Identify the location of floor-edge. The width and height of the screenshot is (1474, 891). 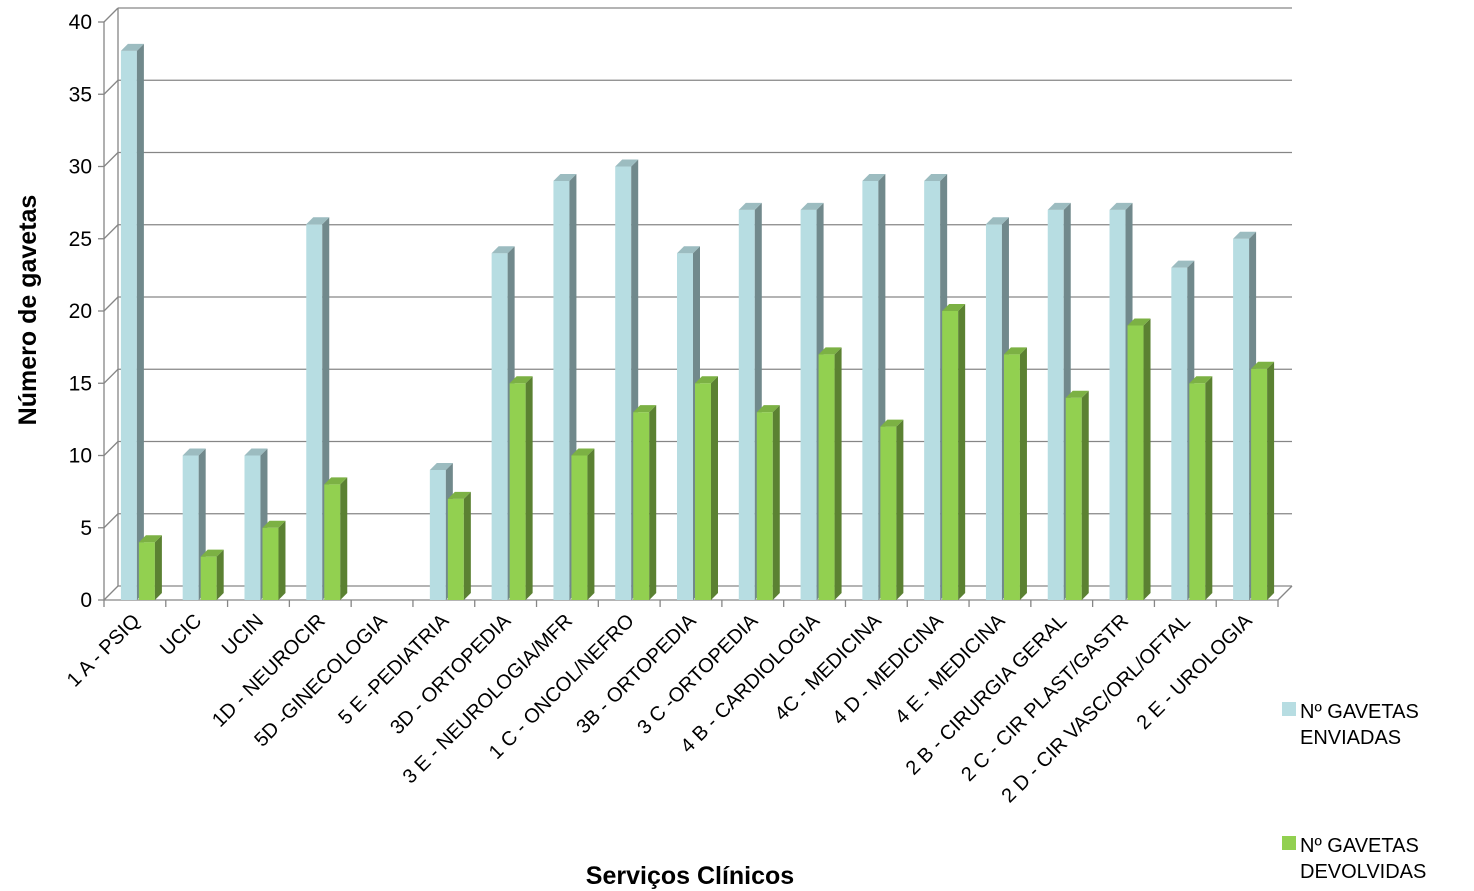
(1285, 593).